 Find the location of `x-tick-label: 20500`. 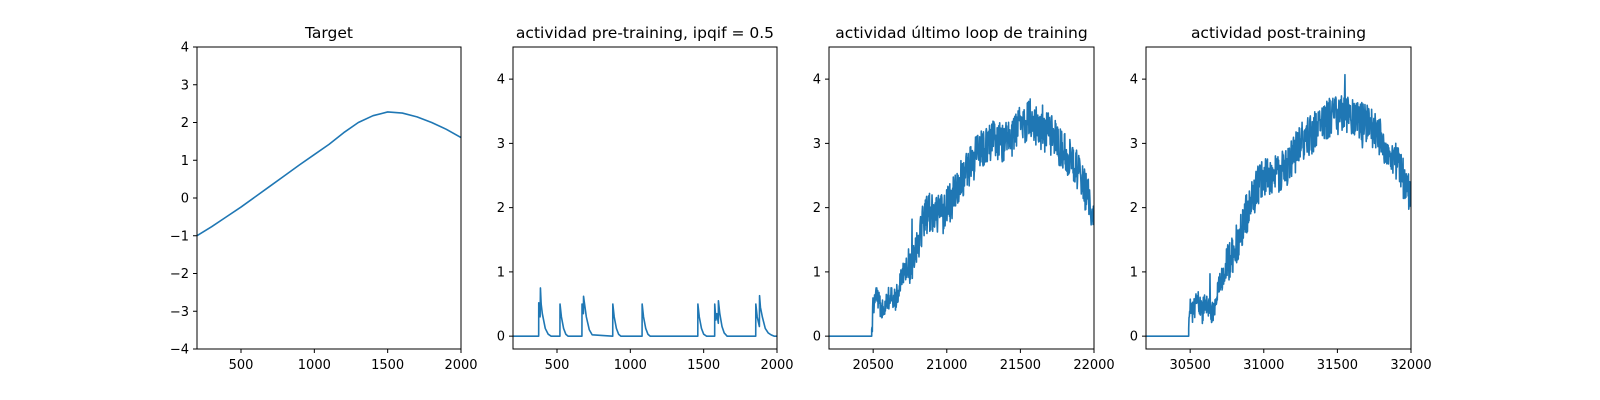

x-tick-label: 20500 is located at coordinates (872, 365).